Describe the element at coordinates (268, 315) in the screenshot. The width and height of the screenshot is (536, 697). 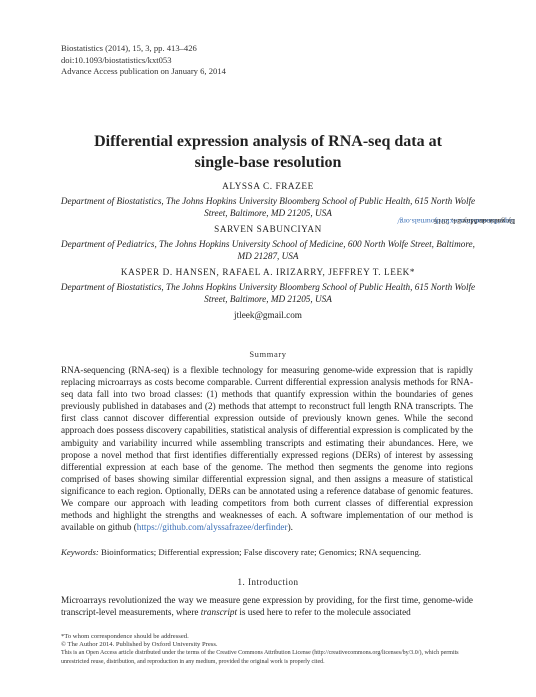
I see `author-email: jtleek@gmail.com` at that location.